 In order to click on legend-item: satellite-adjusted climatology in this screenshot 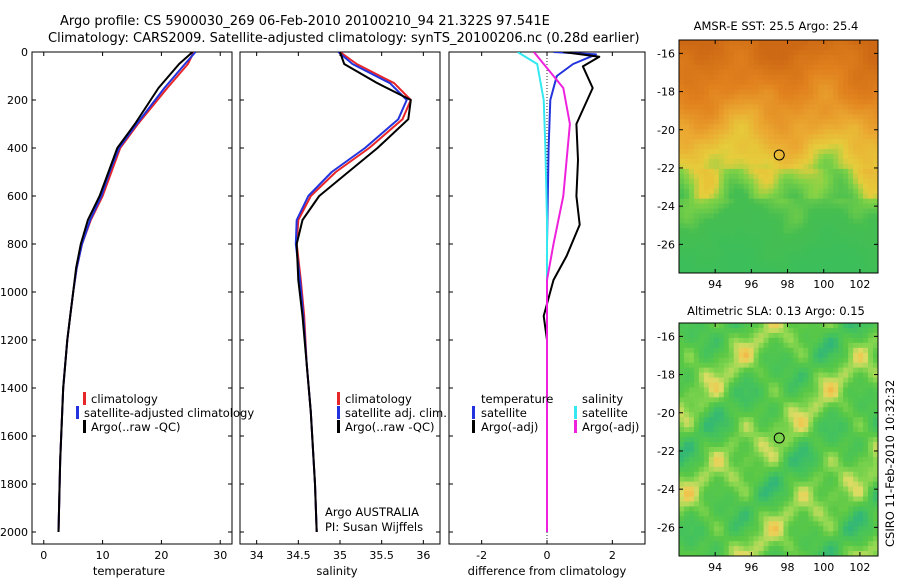, I will do `click(169, 413)`.